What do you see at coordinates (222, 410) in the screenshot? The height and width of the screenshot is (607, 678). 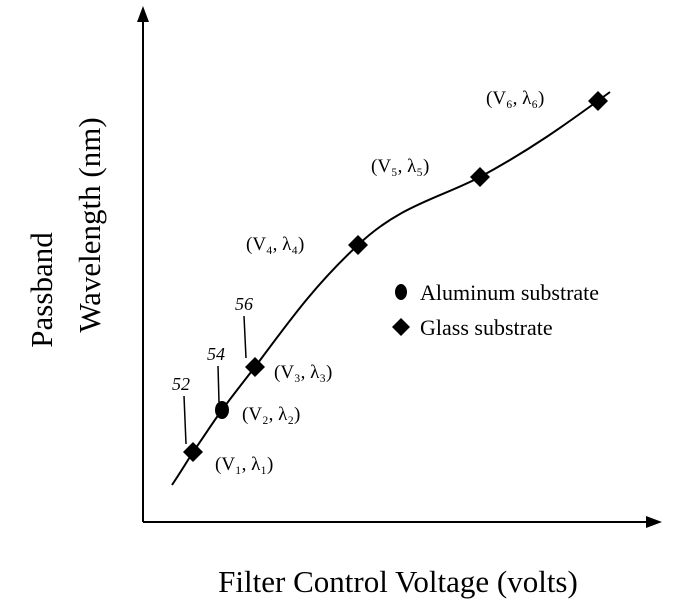 I see `aluminum-point` at bounding box center [222, 410].